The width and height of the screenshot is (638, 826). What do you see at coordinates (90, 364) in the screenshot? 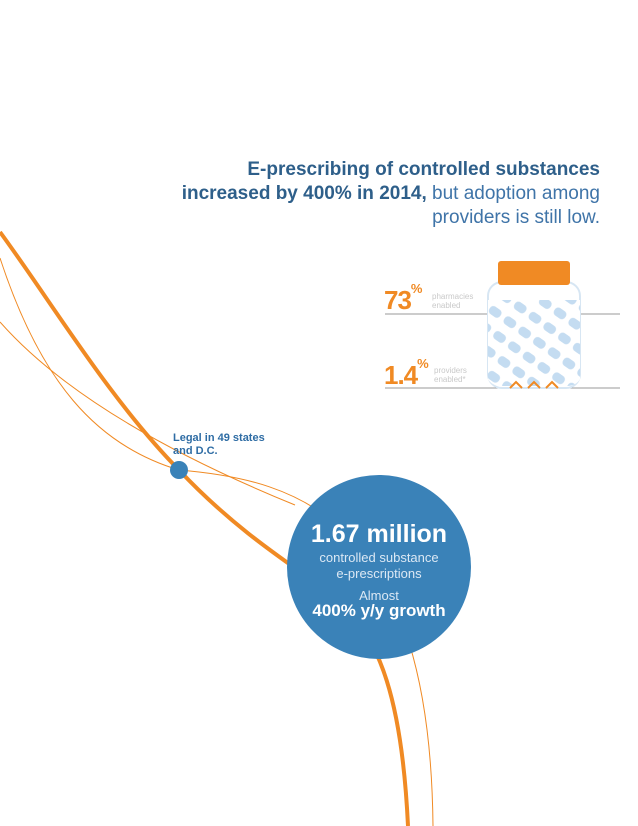
I see `thin-curve-mid` at bounding box center [90, 364].